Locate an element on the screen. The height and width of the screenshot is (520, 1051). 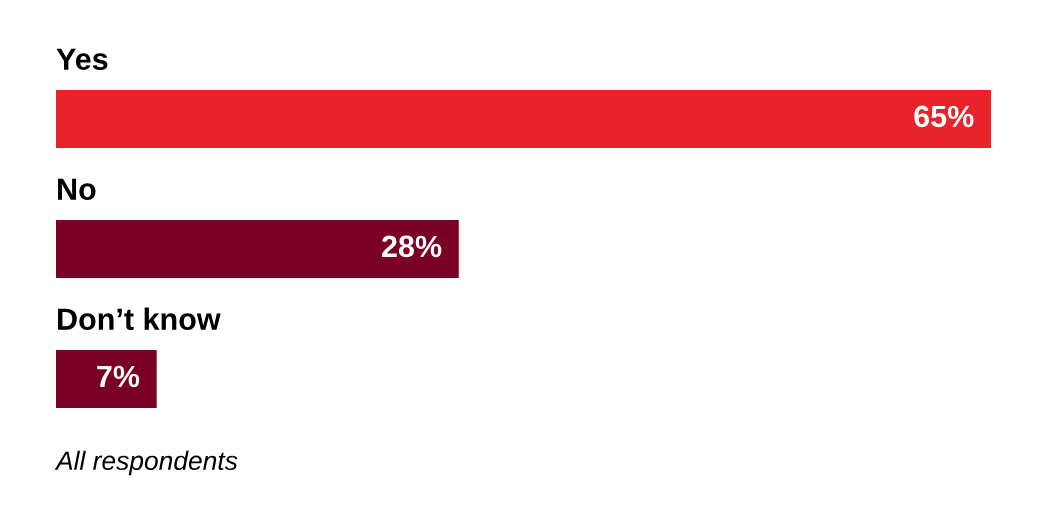
data-label: 65% is located at coordinates (944, 116).